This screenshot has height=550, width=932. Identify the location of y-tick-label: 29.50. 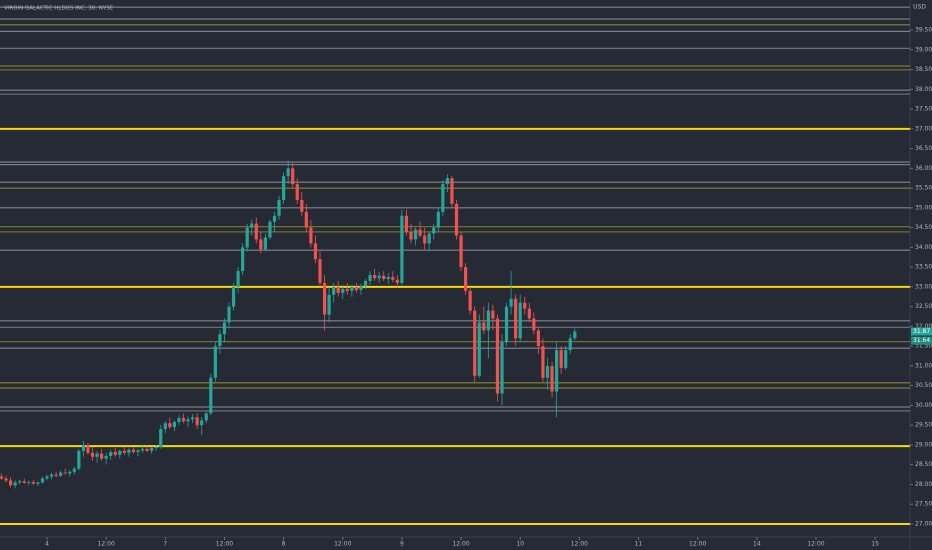
(923, 425).